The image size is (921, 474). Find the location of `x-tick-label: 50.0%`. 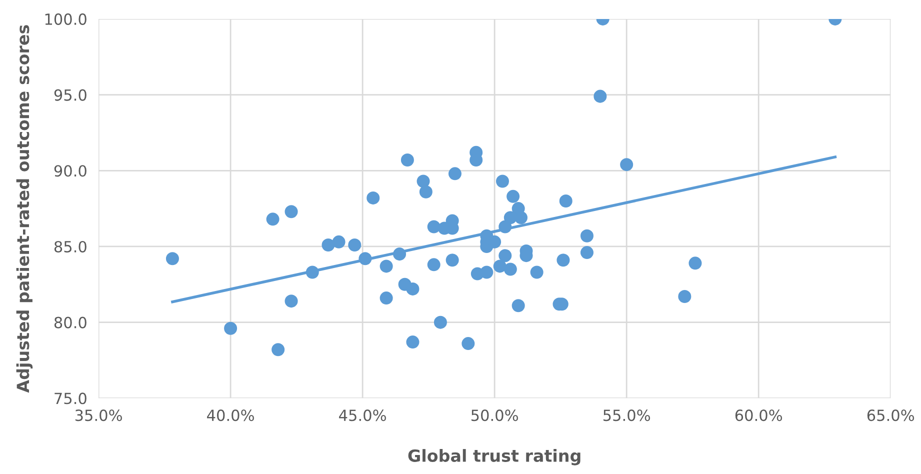

x-tick-label: 50.0% is located at coordinates (494, 416).